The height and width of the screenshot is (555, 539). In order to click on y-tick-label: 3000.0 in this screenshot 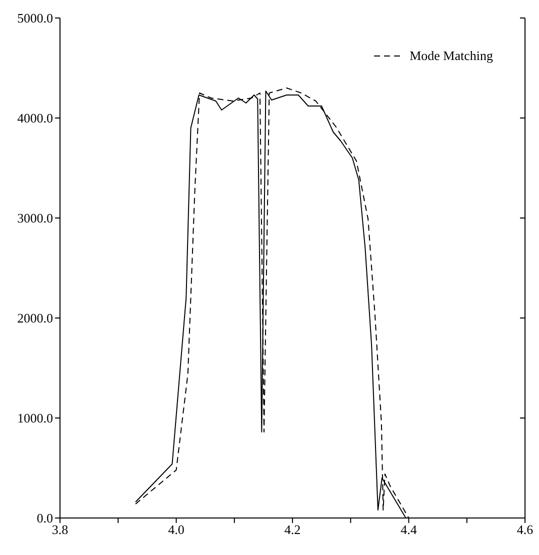, I will do `click(35, 218)`.